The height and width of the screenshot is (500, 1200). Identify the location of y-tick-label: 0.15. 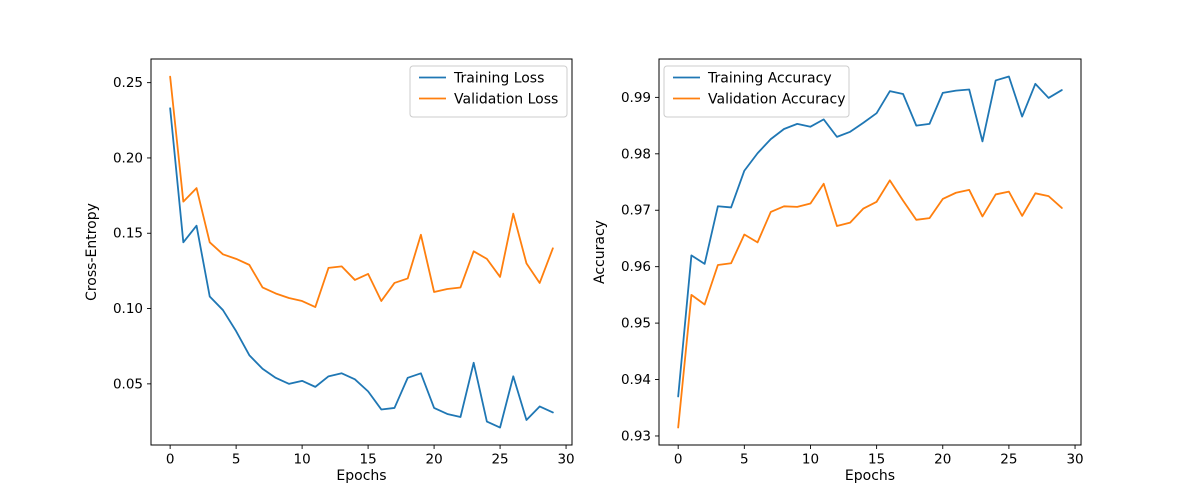
(128, 234).